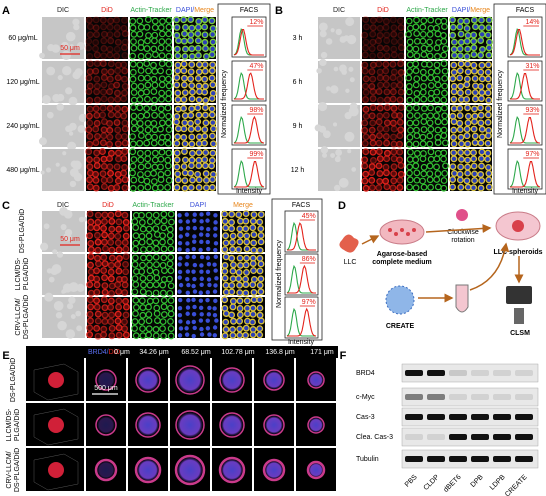  What do you see at coordinates (26, 274) in the screenshot?
I see `row-label-line: PLGA/DiD` at bounding box center [26, 274].